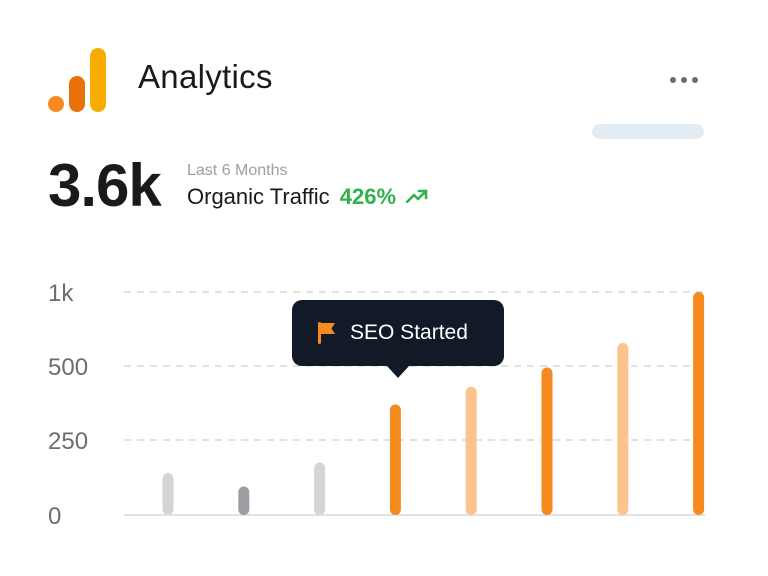 The width and height of the screenshot is (768, 576). Describe the element at coordinates (326, 333) in the screenshot. I see `flag-icon` at that location.